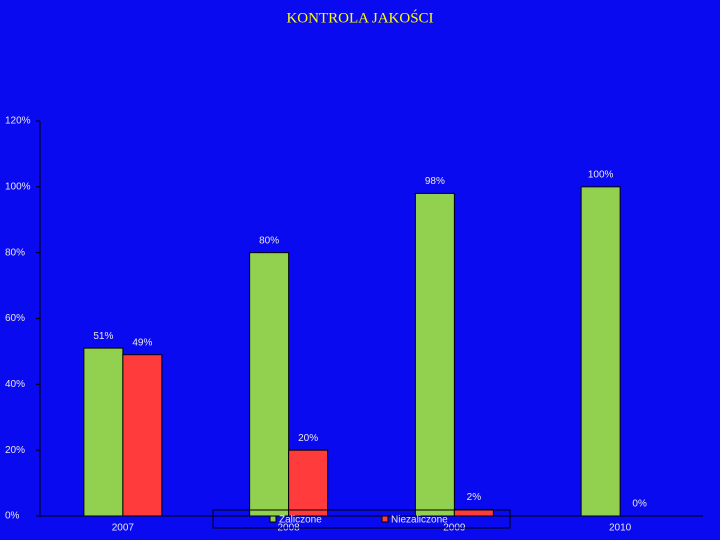  Describe the element at coordinates (103, 336) in the screenshot. I see `data-label: 51%` at that location.